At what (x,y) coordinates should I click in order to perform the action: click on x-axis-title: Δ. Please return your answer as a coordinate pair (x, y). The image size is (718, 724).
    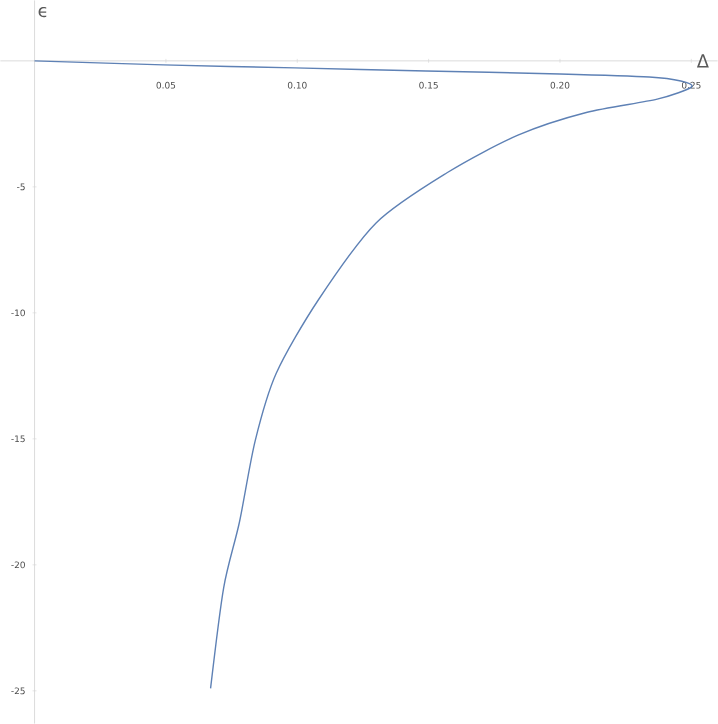
    Looking at the image, I should click on (702, 61).